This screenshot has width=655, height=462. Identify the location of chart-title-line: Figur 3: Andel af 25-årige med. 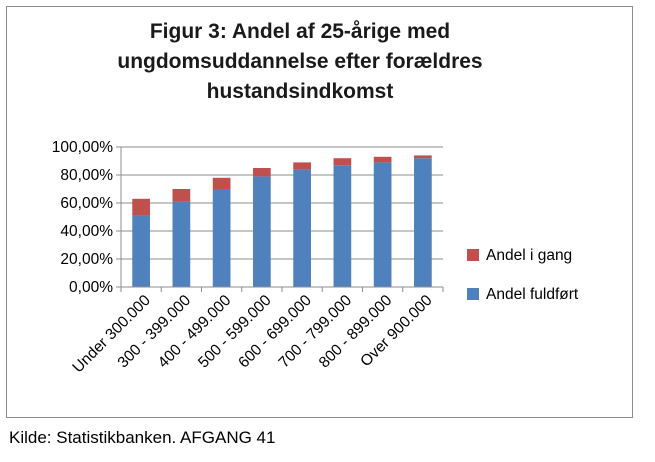
(300, 31).